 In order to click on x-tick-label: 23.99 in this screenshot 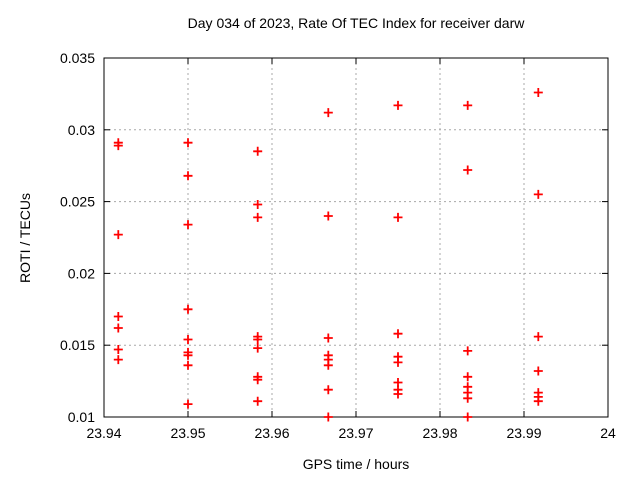, I will do `click(523, 433)`.